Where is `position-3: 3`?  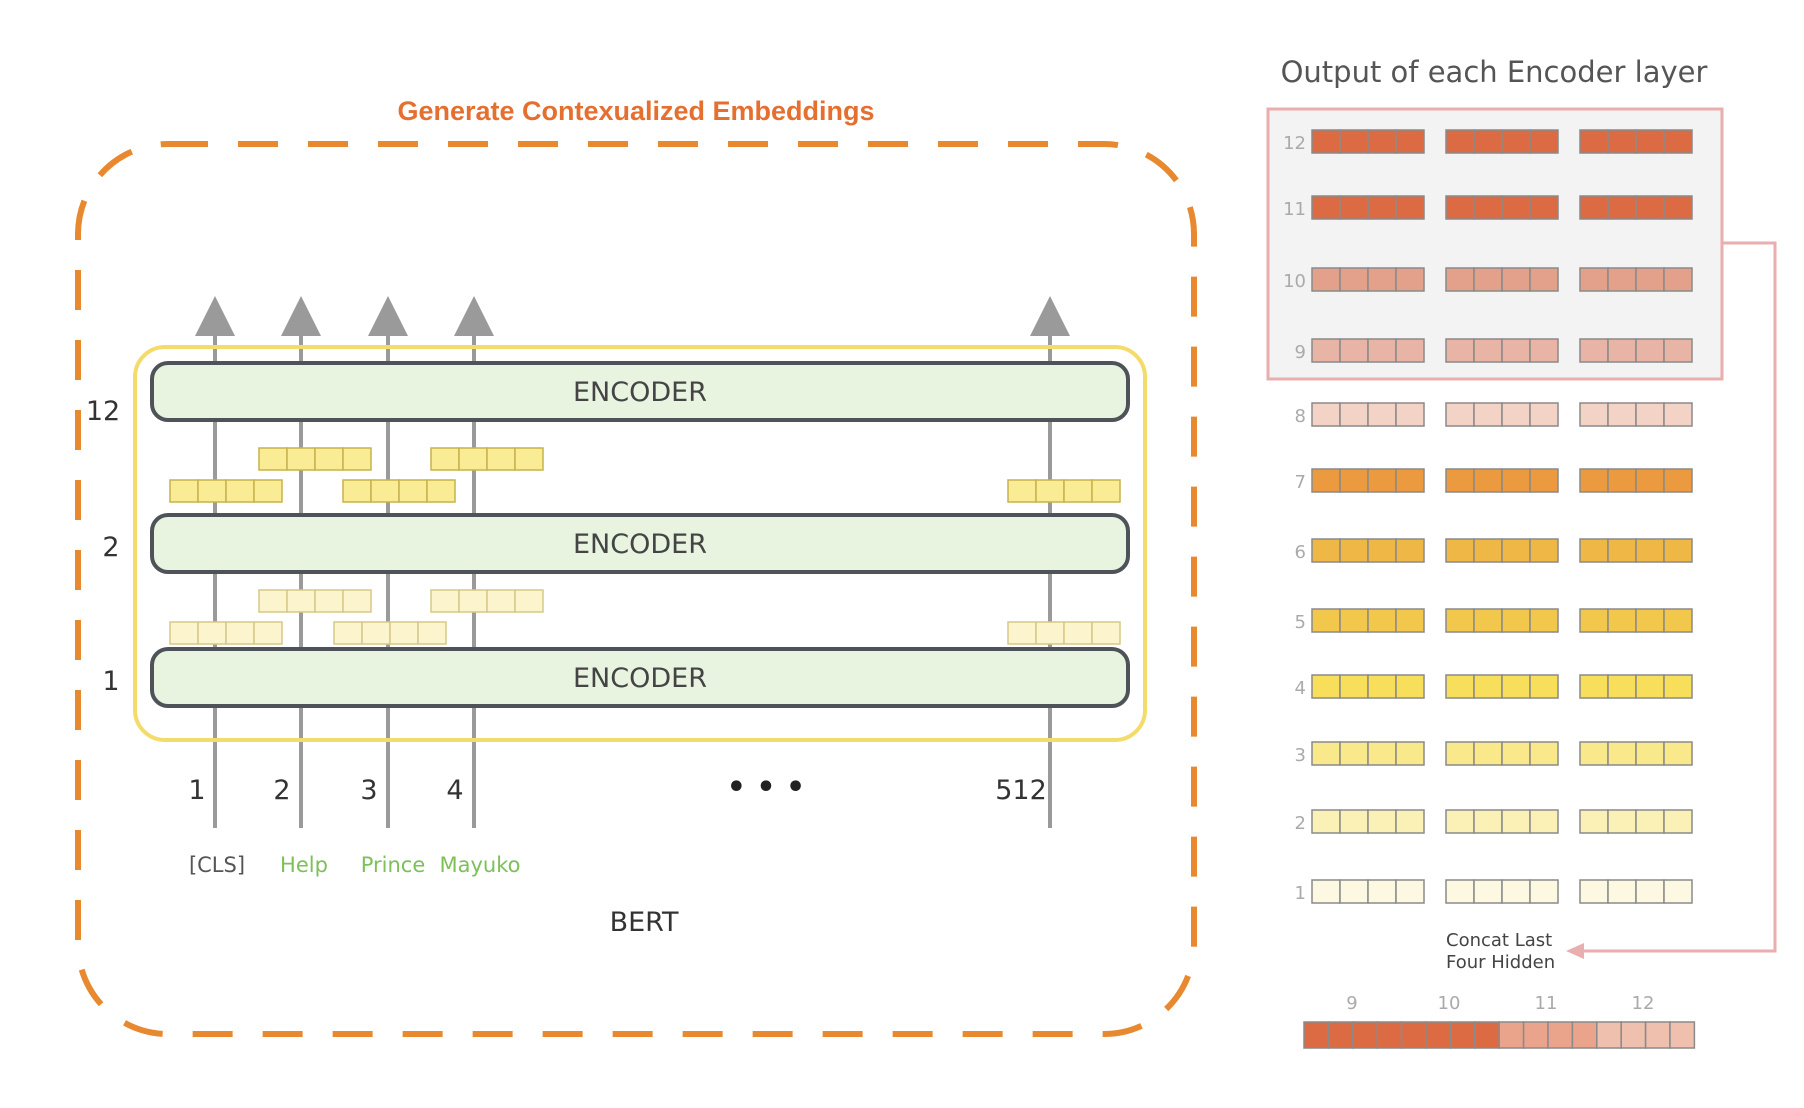
position-3: 3 is located at coordinates (368, 790).